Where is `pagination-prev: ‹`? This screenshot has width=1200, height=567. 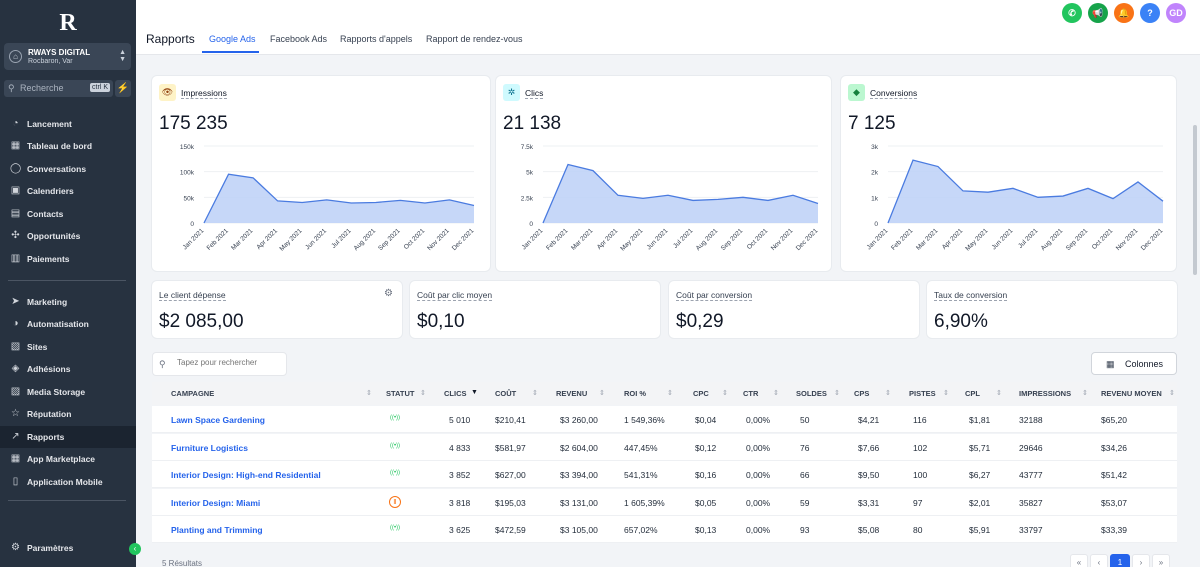
pagination-prev: ‹ is located at coordinates (1099, 560).